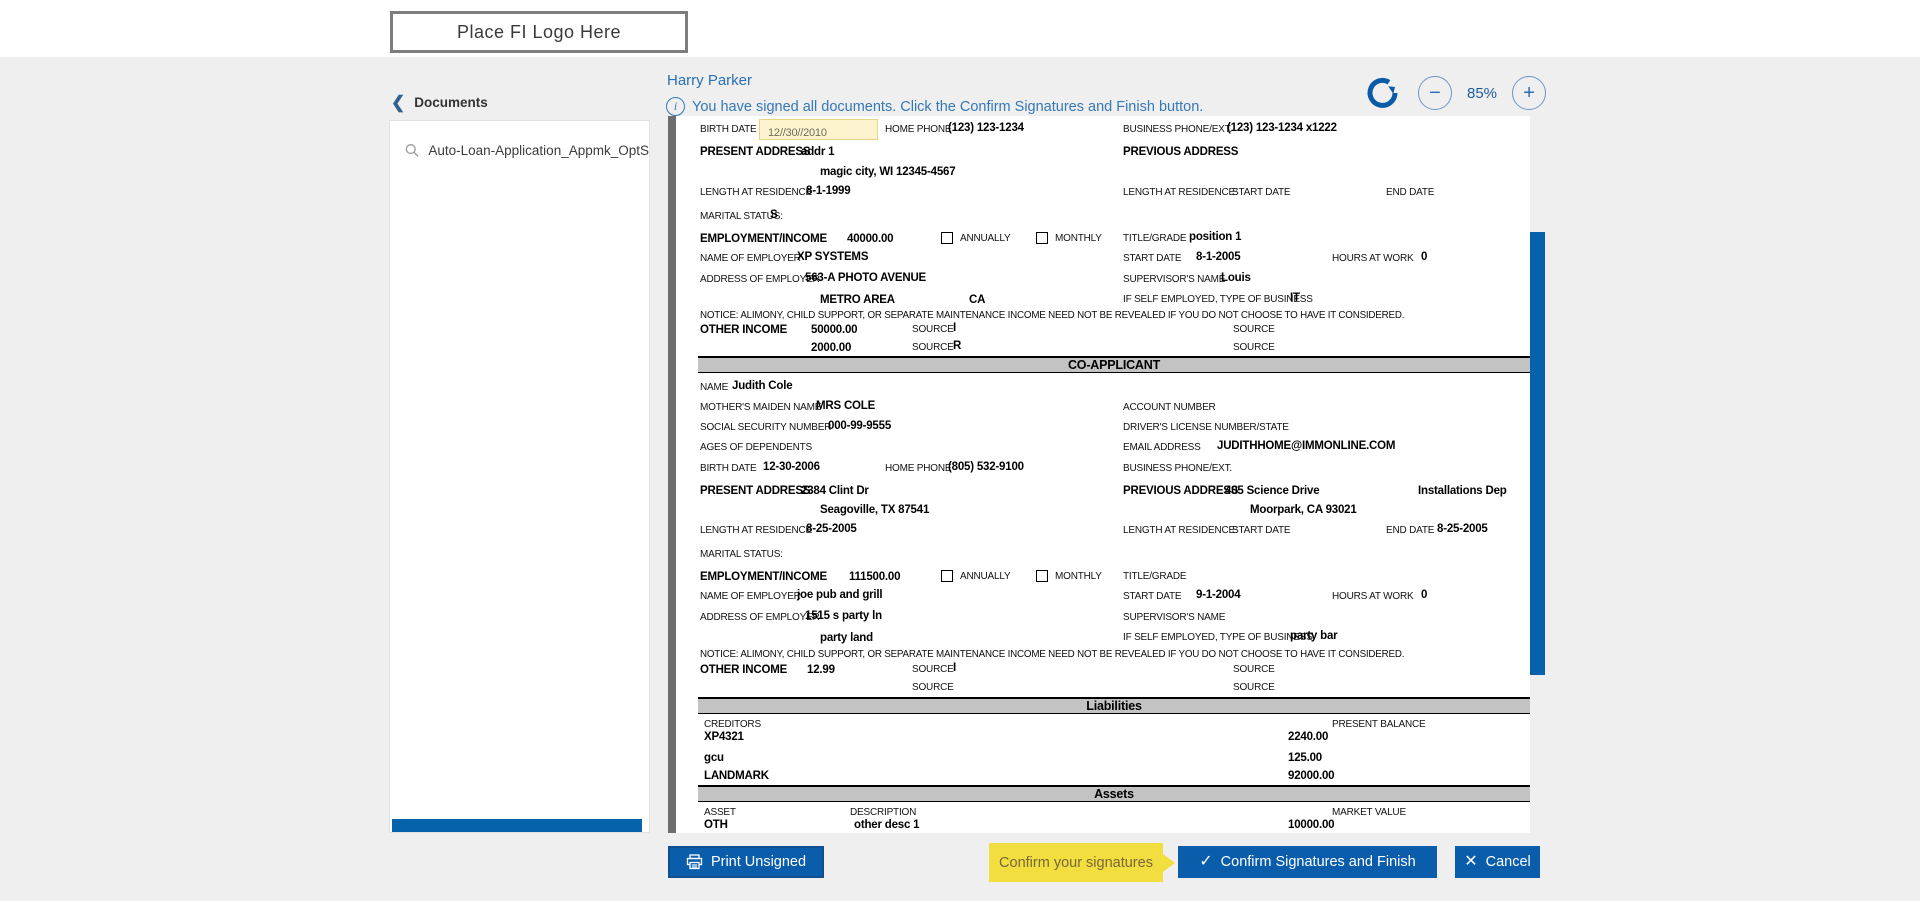 This screenshot has height=901, width=1920. Describe the element at coordinates (1114, 793) in the screenshot. I see `assets-section-bar: Assets` at that location.